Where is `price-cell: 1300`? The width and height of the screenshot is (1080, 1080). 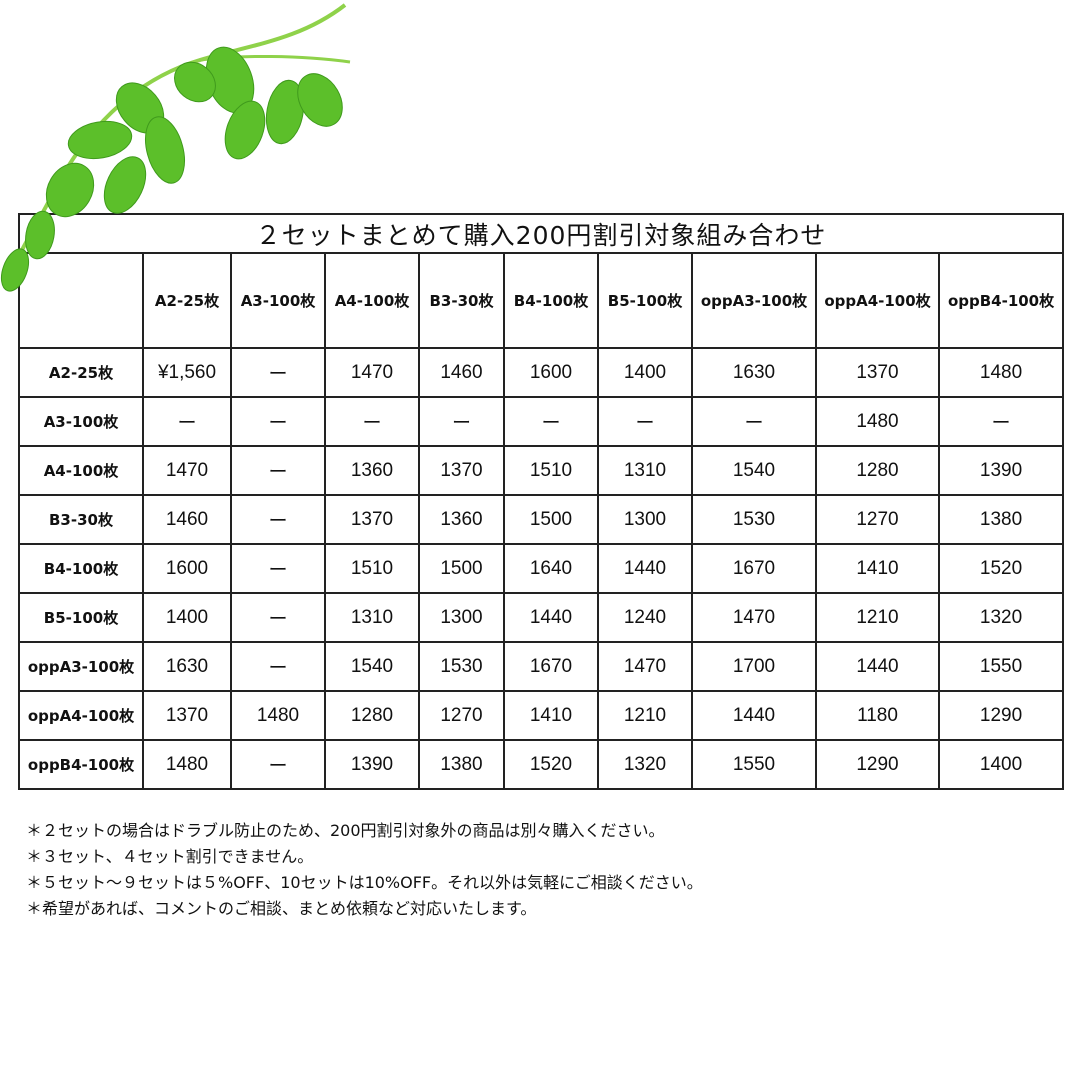
price-cell: 1300 is located at coordinates (645, 519).